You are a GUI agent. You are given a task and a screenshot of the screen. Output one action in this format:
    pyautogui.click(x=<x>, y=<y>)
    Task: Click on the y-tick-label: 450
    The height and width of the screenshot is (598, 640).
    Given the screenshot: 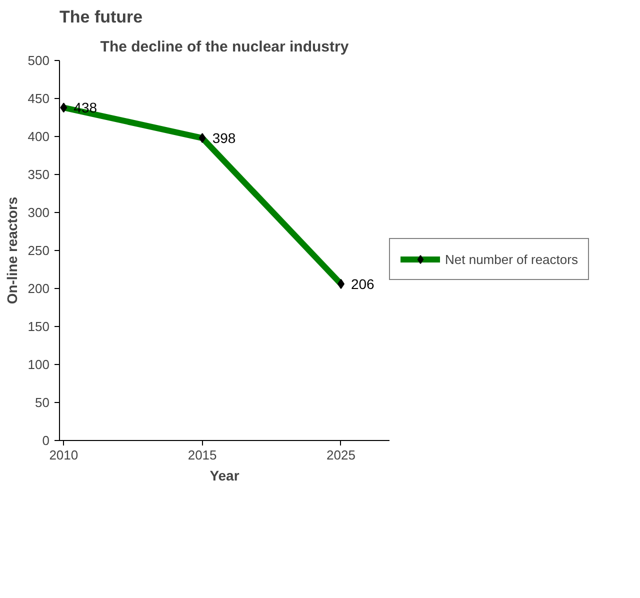 What is the action you would take?
    pyautogui.click(x=39, y=98)
    